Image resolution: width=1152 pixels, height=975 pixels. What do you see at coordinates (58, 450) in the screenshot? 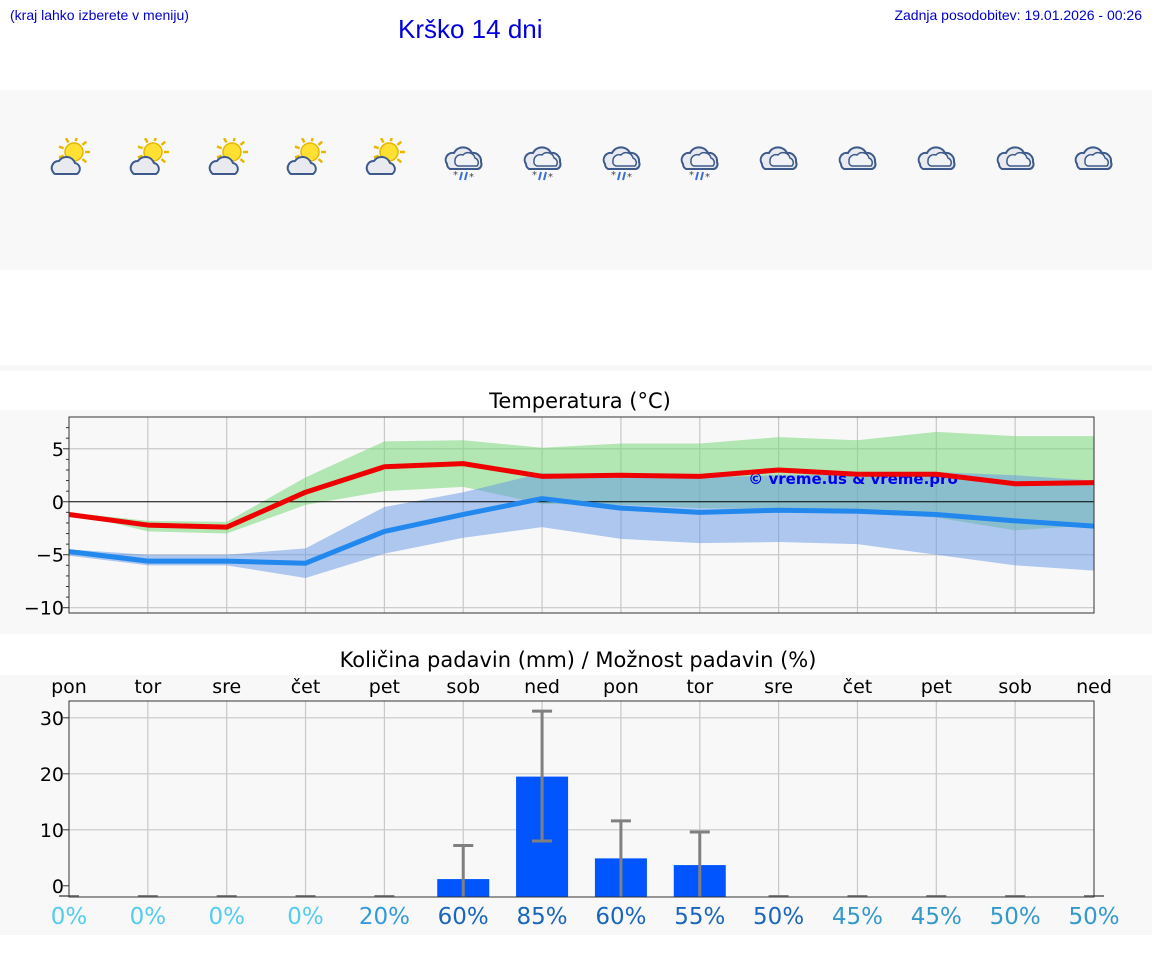
I see `y-tick-label: 5` at bounding box center [58, 450].